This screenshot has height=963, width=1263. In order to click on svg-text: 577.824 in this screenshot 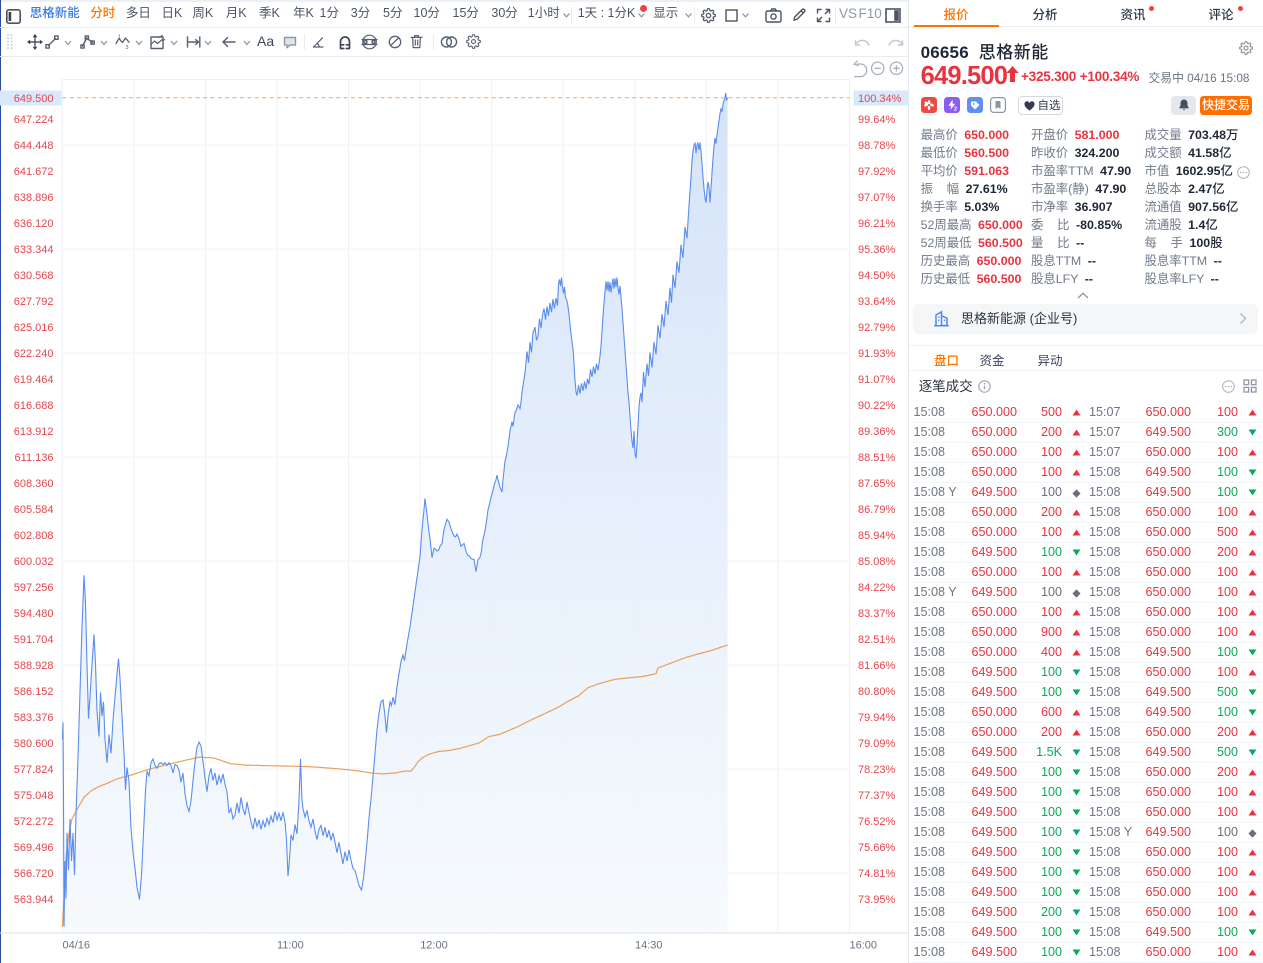, I will do `click(34, 770)`.